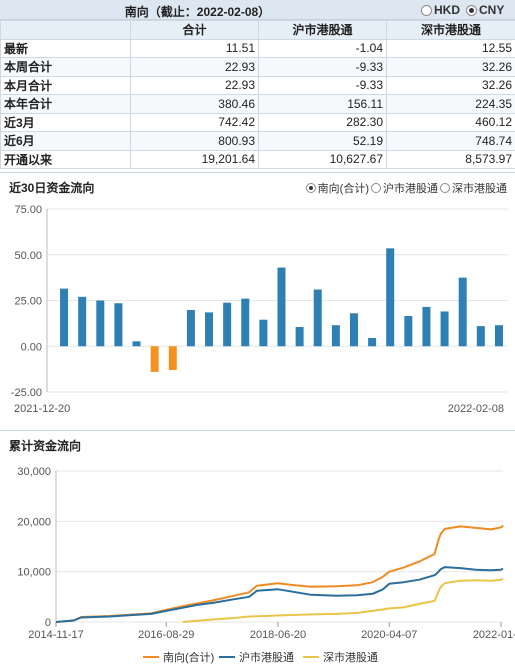 This screenshot has height=666, width=515. What do you see at coordinates (194, 48) in the screenshot?
I see `cell-total: 11.51` at bounding box center [194, 48].